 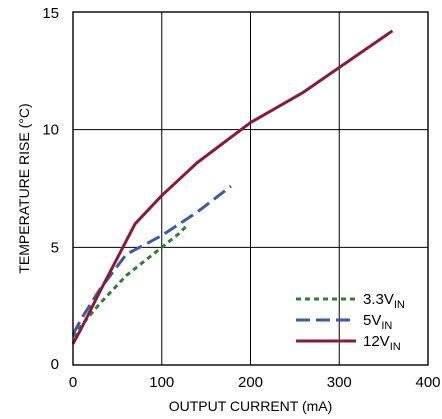 I want to click on x-tick-labels: 0 100 200 300 400, so click(x=255, y=382).